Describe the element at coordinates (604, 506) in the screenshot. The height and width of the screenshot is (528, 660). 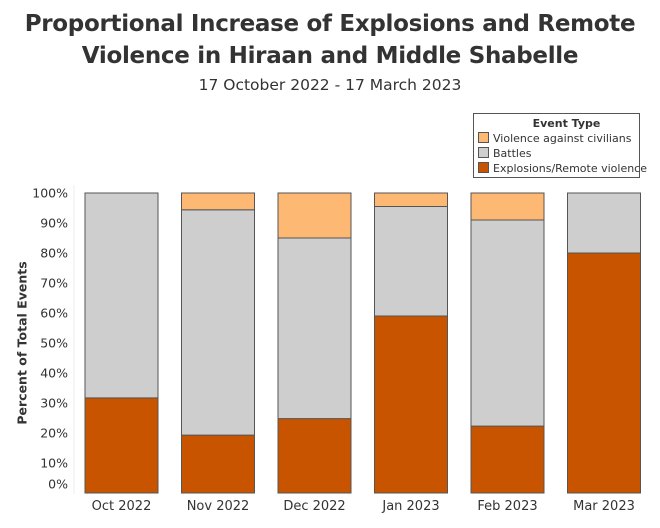
I see `x-tick-label: Mar 2023` at that location.